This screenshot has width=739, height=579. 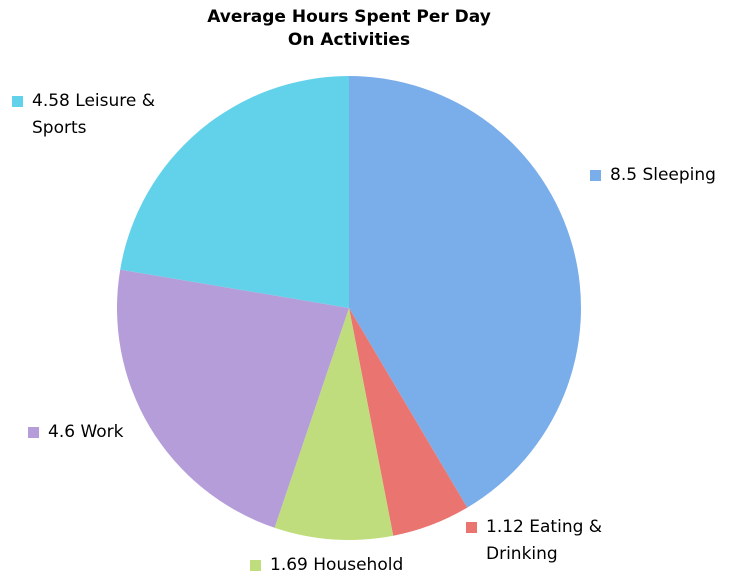 I want to click on category-label: Eating & Drinking, so click(x=544, y=540).